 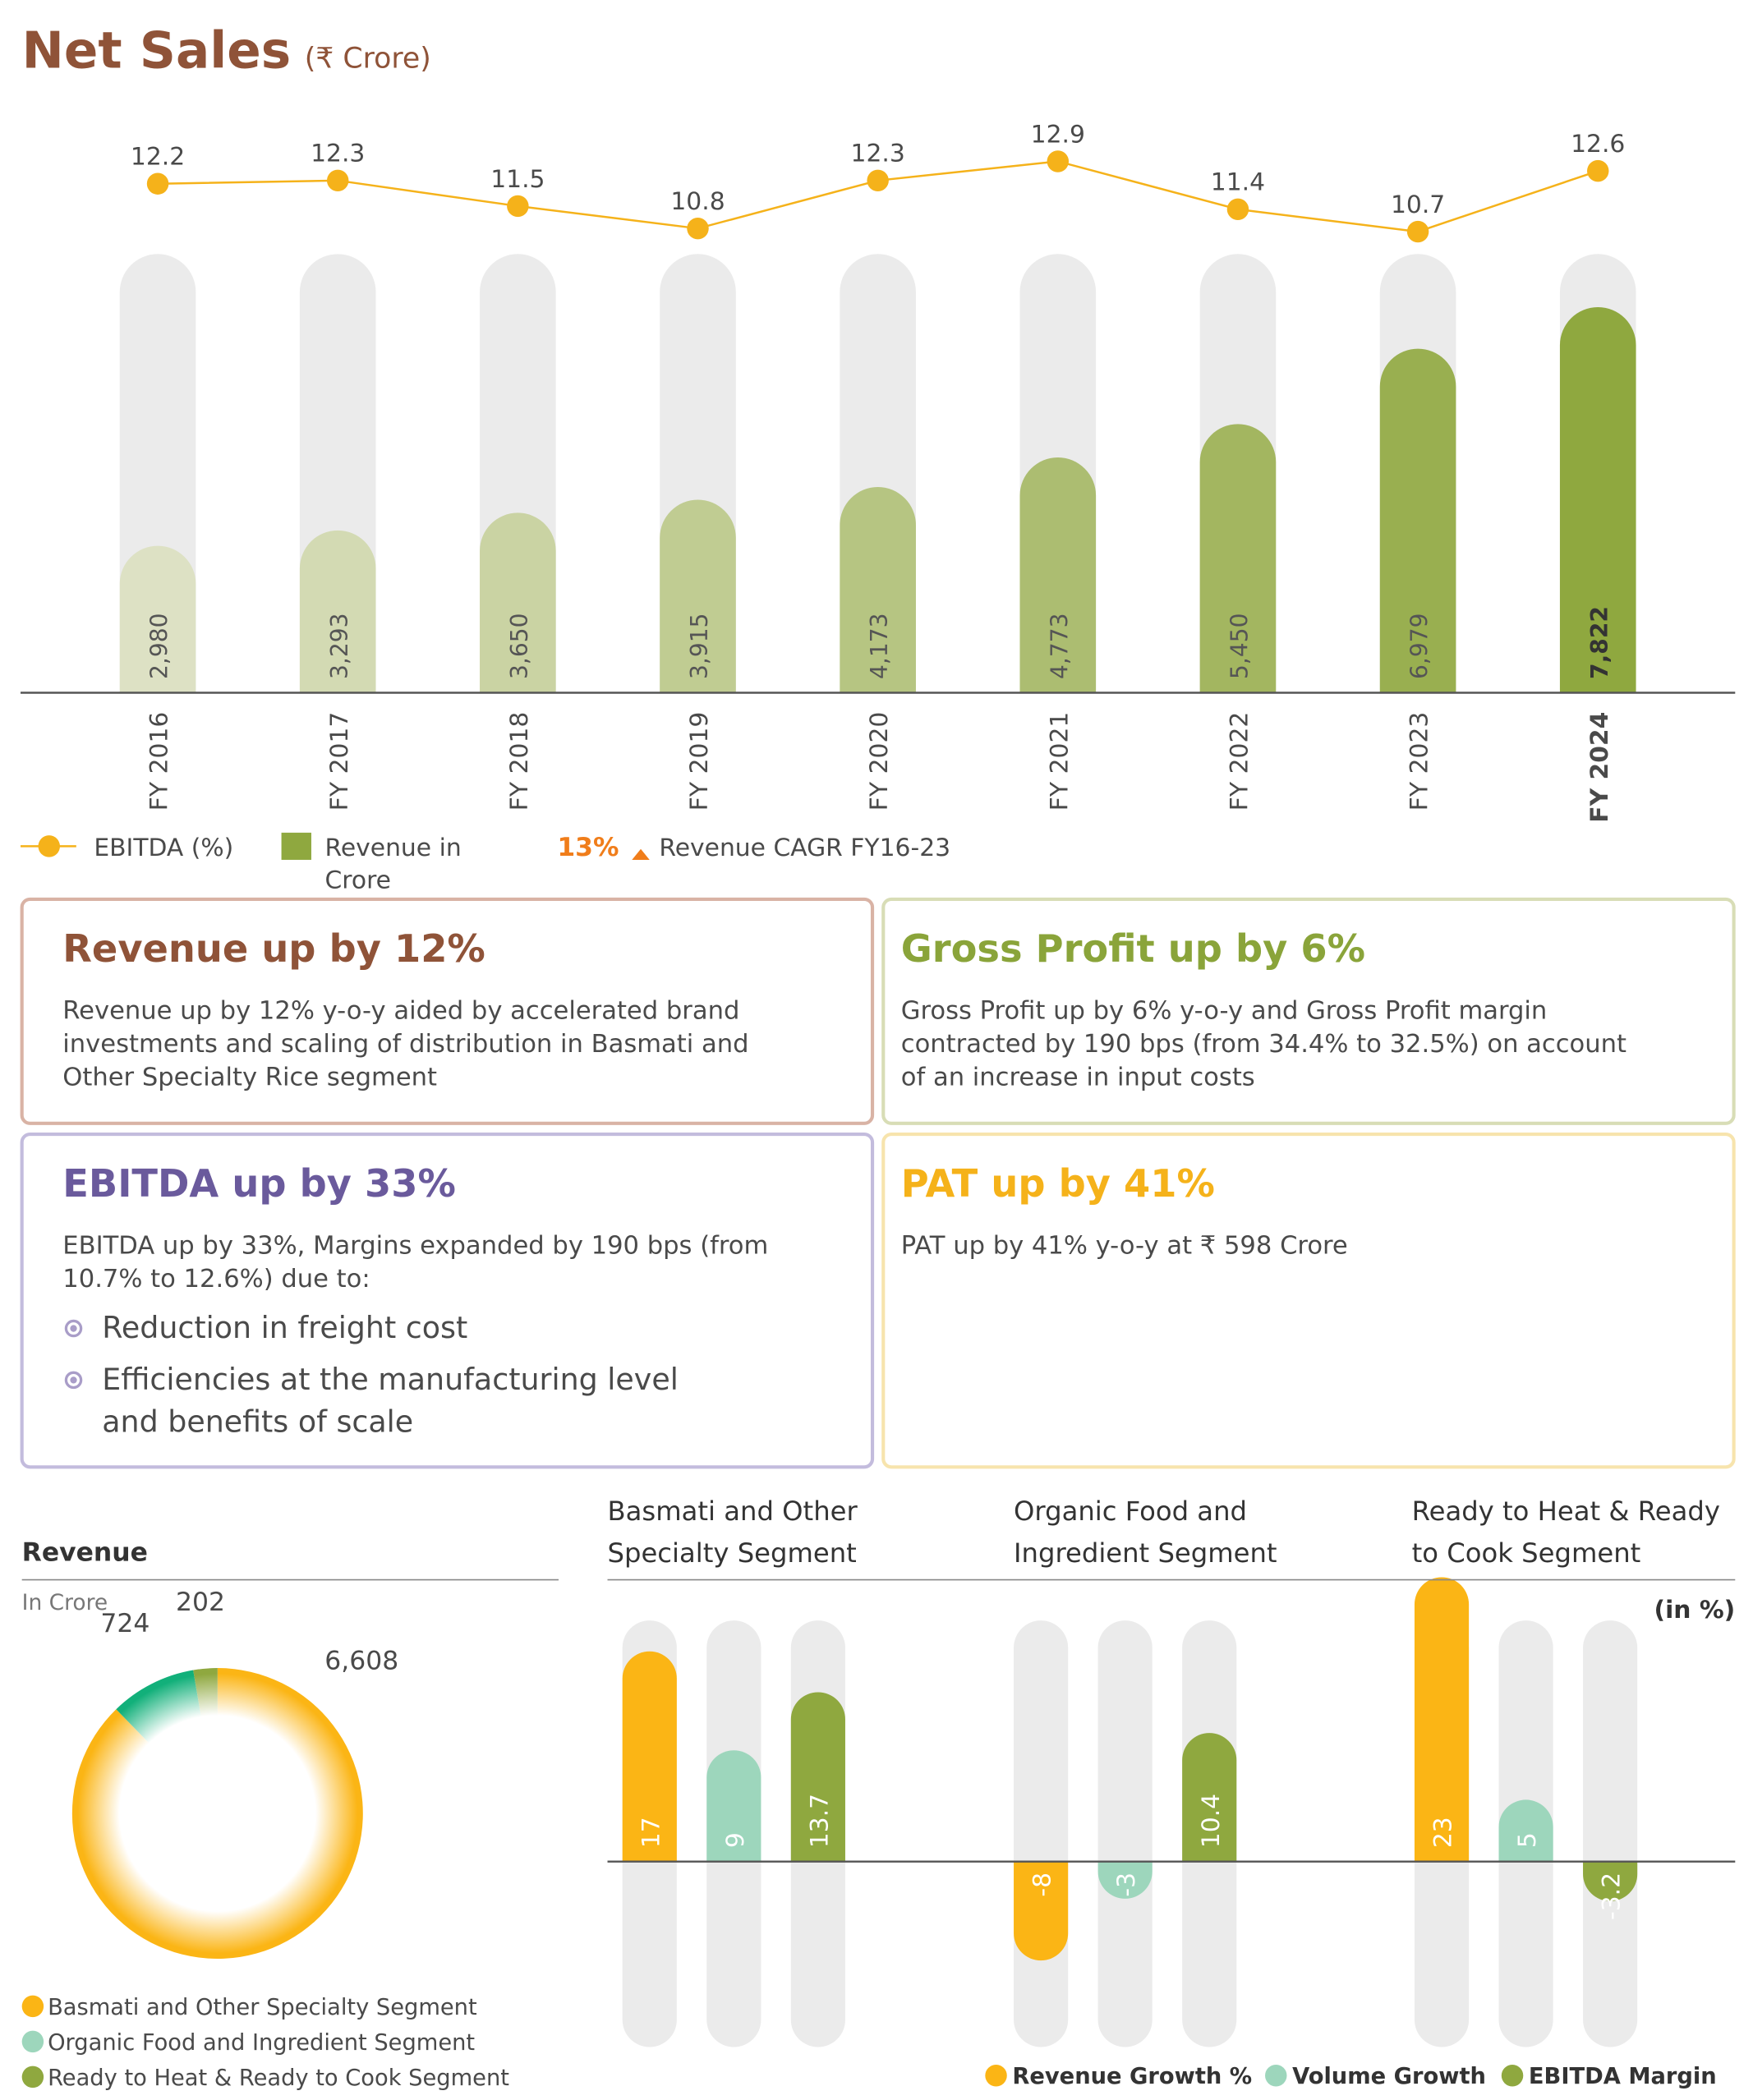 What do you see at coordinates (73, 1380) in the screenshot?
I see `bullet-dot` at bounding box center [73, 1380].